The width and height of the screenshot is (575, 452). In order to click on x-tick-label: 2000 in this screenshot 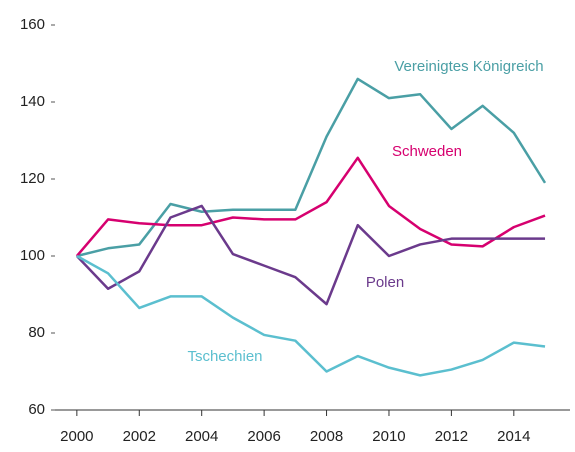, I will do `click(76, 436)`.